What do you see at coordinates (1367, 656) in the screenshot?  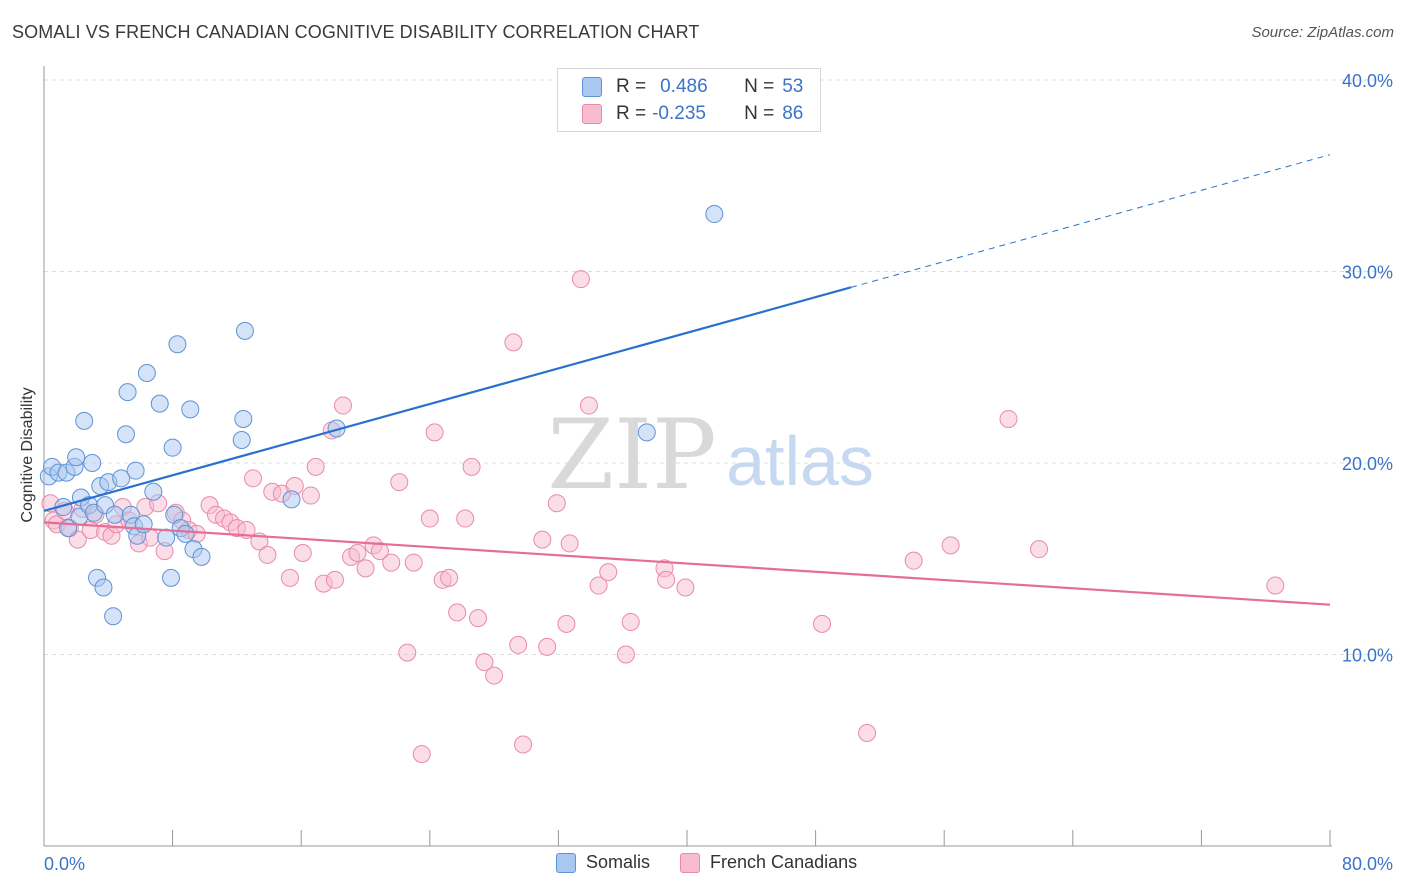 I see `y-tick-label: 10.0%` at bounding box center [1367, 656].